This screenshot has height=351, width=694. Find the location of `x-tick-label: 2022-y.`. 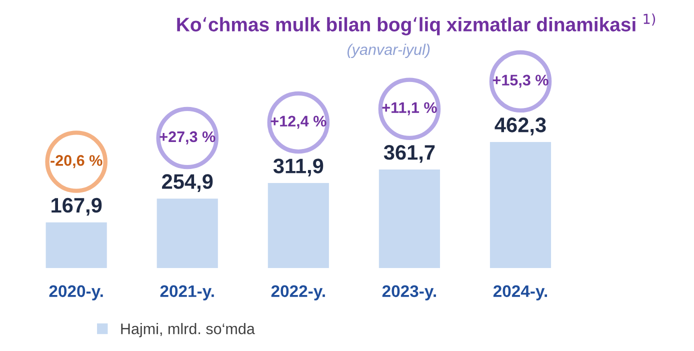

x-tick-label: 2022-y. is located at coordinates (298, 292).